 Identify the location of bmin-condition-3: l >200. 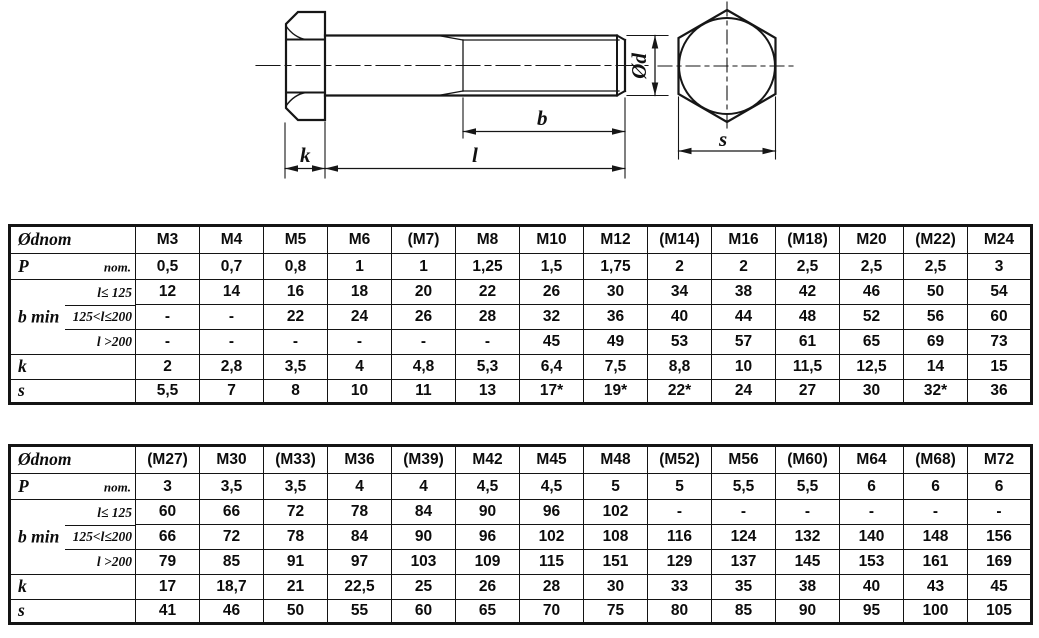
(114, 341).